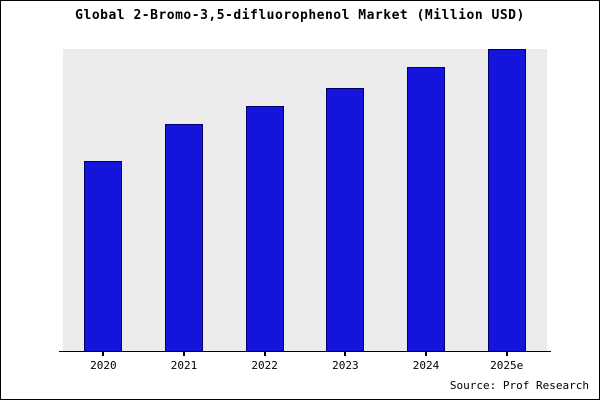  Describe the element at coordinates (519, 385) in the screenshot. I see `source-note: Source: Prof Research` at that location.